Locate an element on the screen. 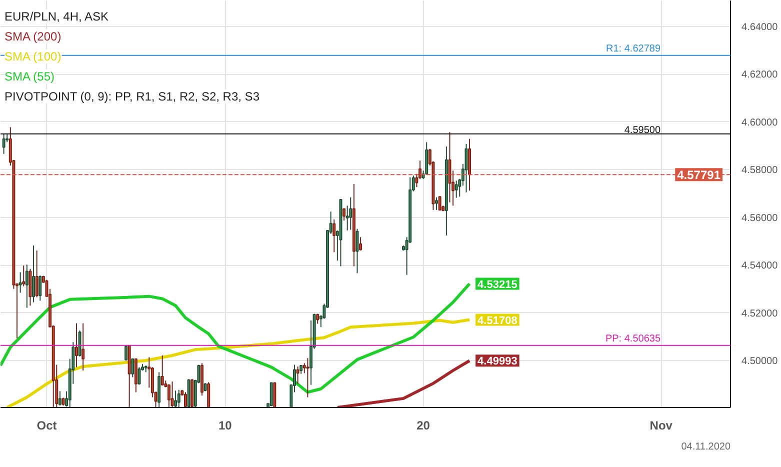 The image size is (781, 467). text: SMA (200) is located at coordinates (33, 37).